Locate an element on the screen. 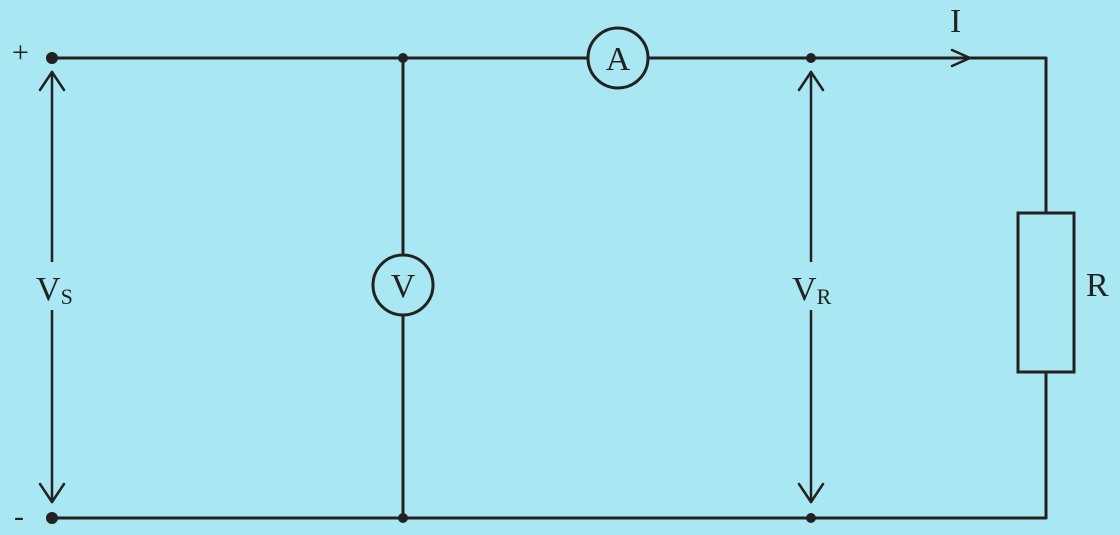 Image resolution: width=1120 pixels, height=535 pixels. ammeter-symbol: A is located at coordinates (618, 59).